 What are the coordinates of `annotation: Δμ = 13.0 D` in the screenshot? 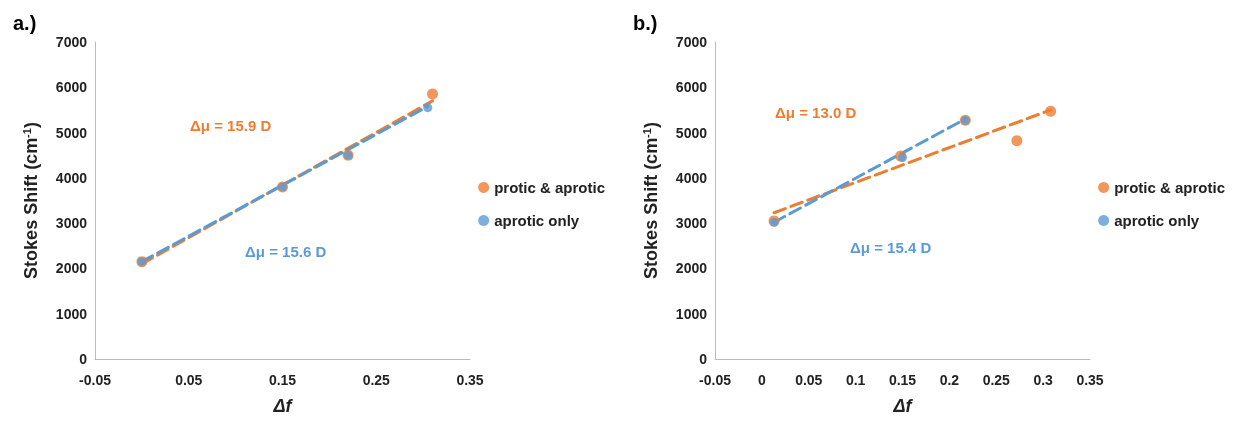 It's located at (816, 112).